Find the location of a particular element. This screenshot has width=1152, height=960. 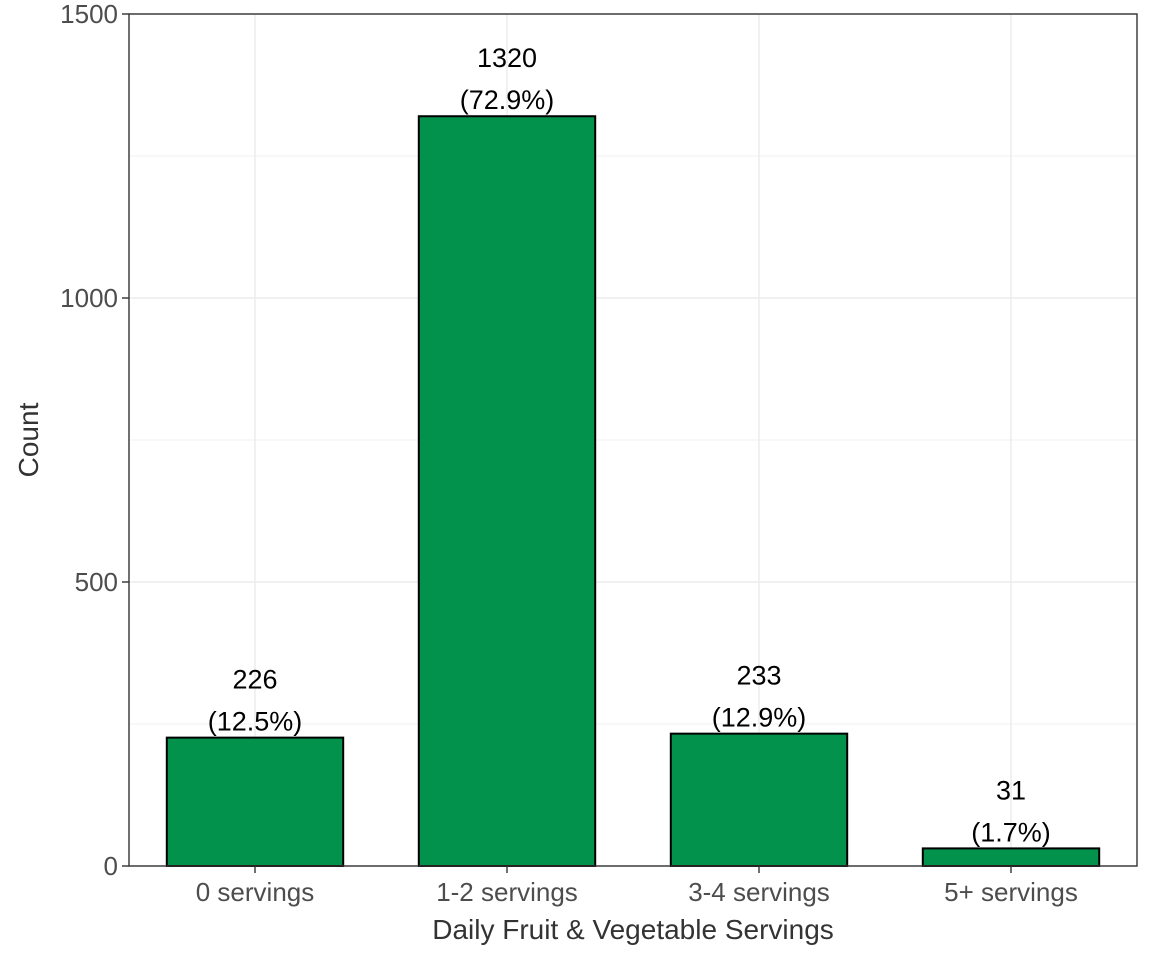

data-label-percent: (12.5%) is located at coordinates (255, 722).